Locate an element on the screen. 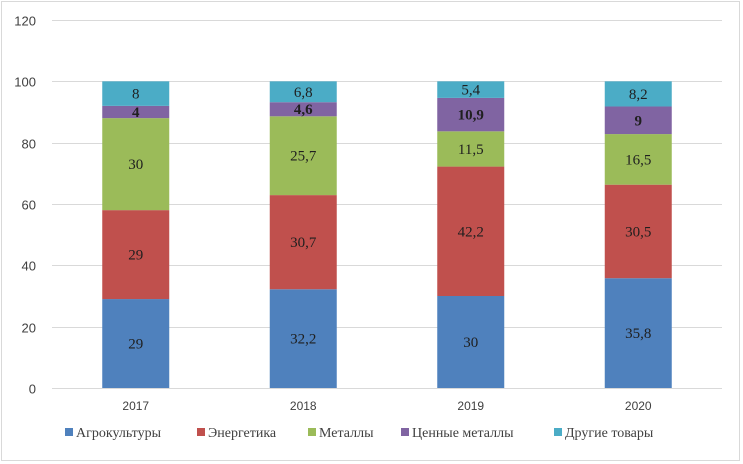 The image size is (743, 464). data-label: 25,7 is located at coordinates (303, 157).